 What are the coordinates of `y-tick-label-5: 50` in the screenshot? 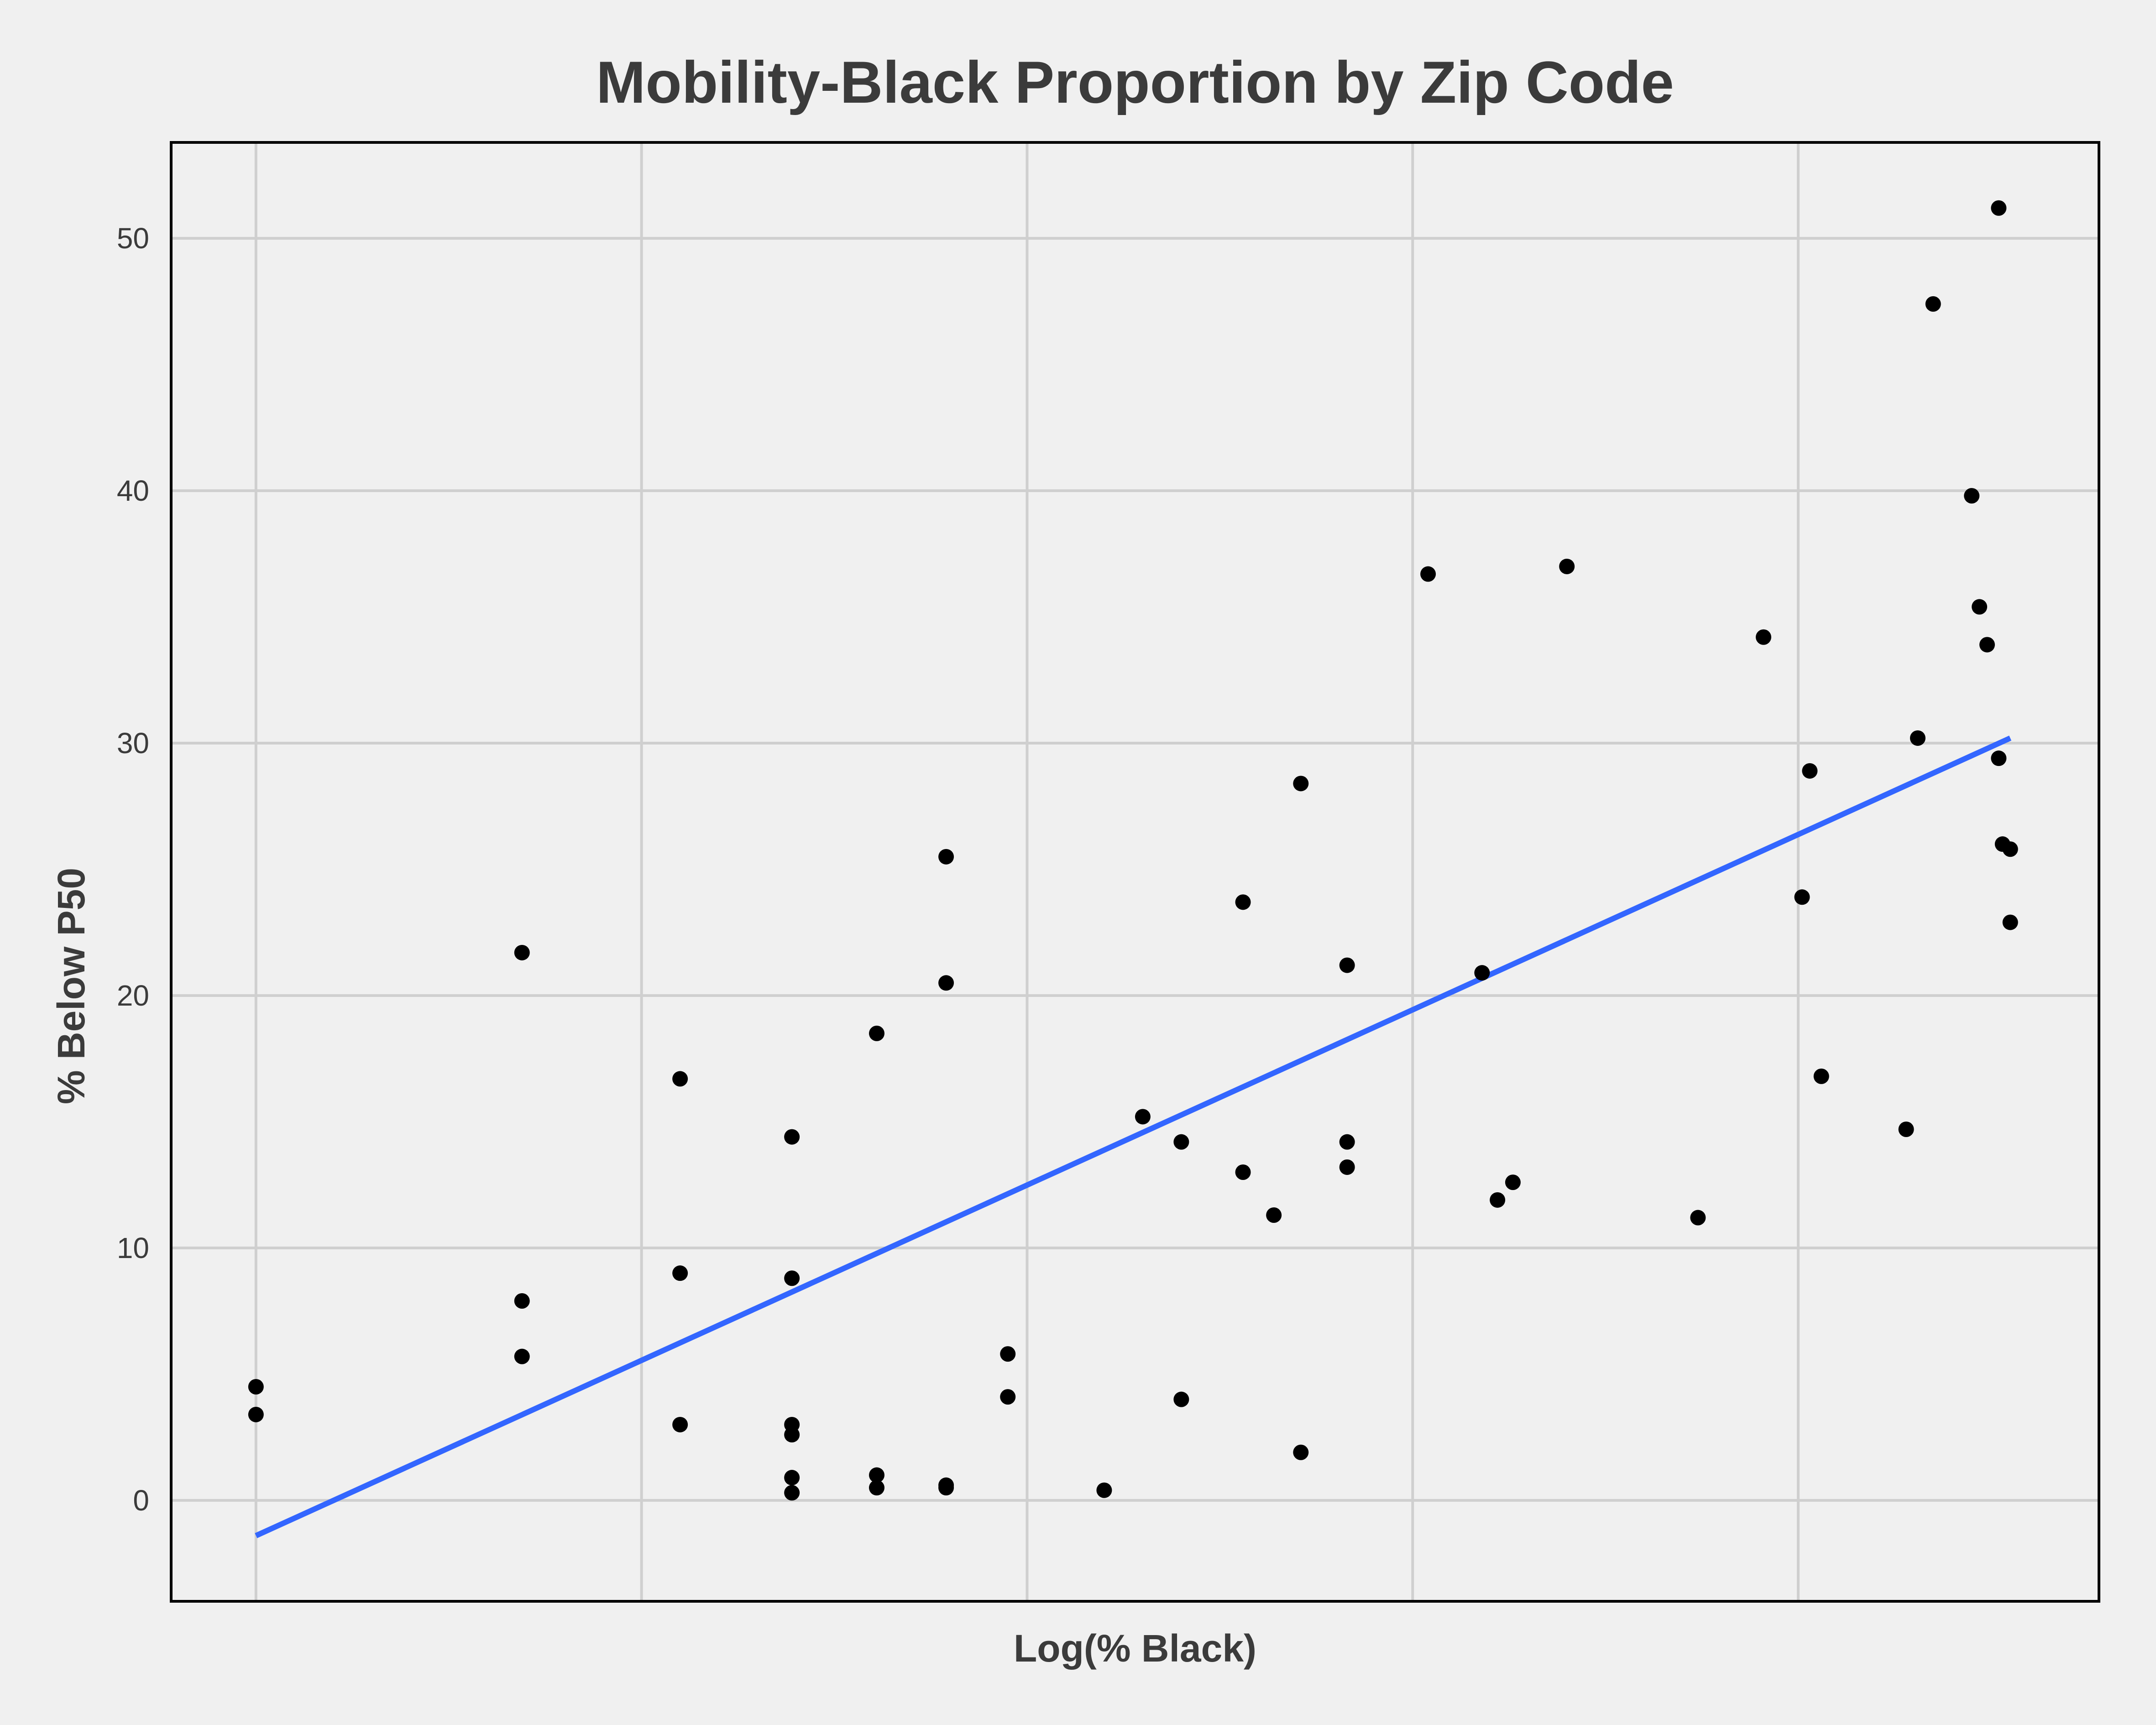 It's located at (133, 238).